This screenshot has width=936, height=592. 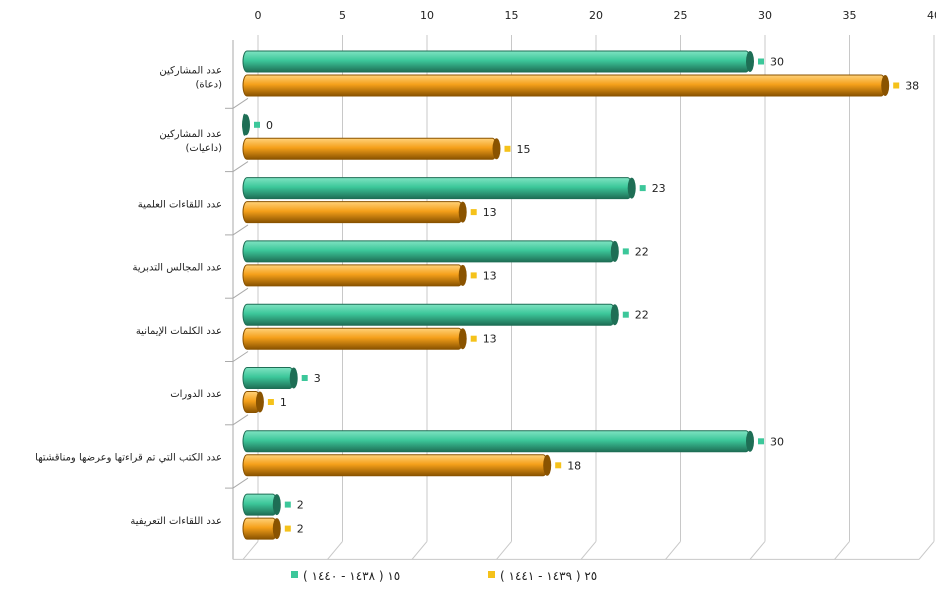 I want to click on data-label: 15, so click(x=524, y=149).